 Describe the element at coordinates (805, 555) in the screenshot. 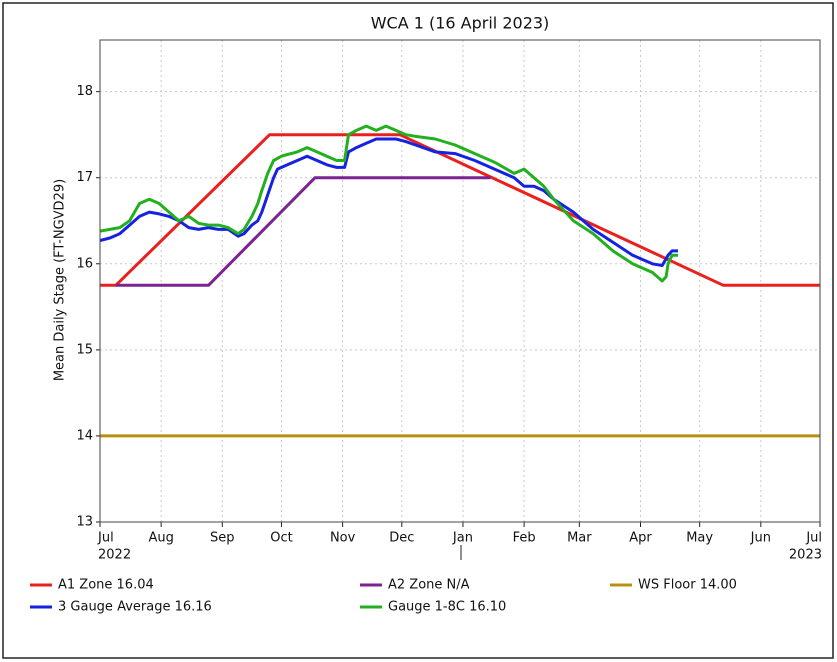

I see `year-label: 2023` at that location.